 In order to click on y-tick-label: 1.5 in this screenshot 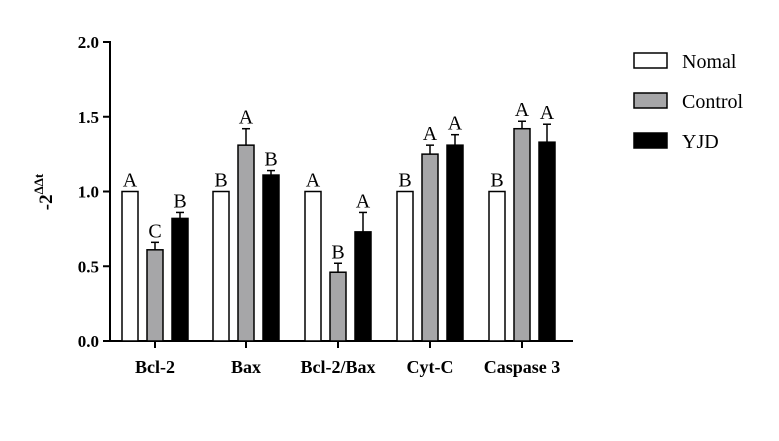, I will do `click(88, 117)`.